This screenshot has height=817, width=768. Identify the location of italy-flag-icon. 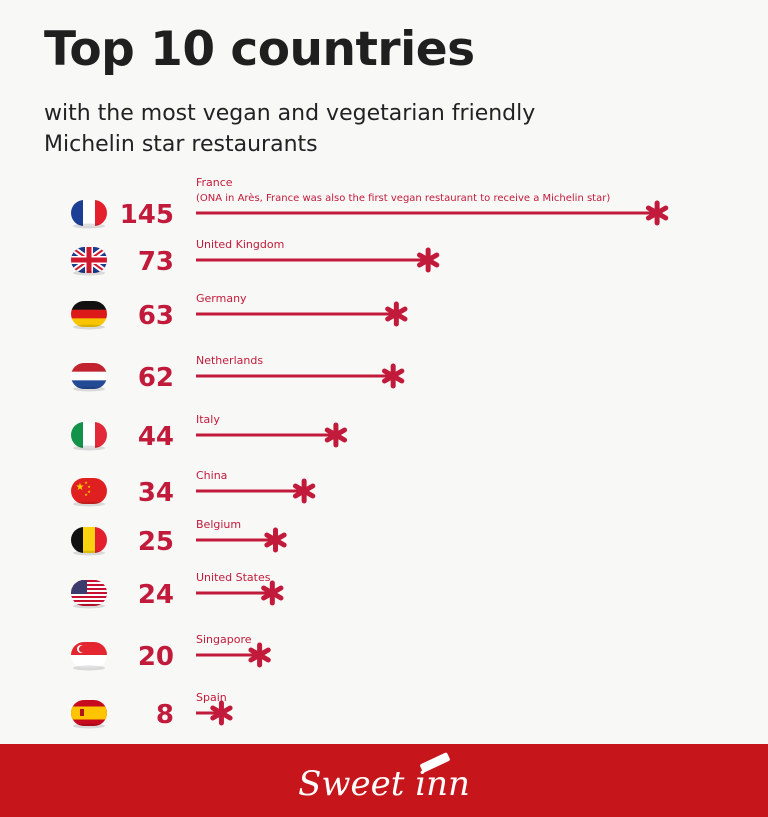
(89, 436).